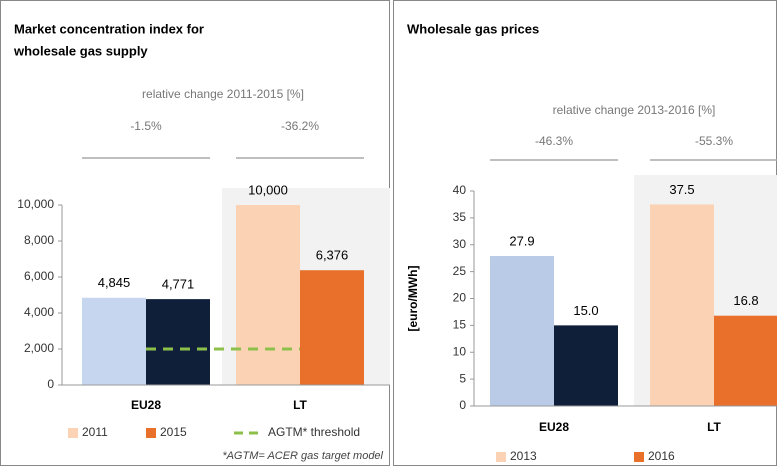 The image size is (777, 466). I want to click on data-label: 6,376, so click(332, 255).